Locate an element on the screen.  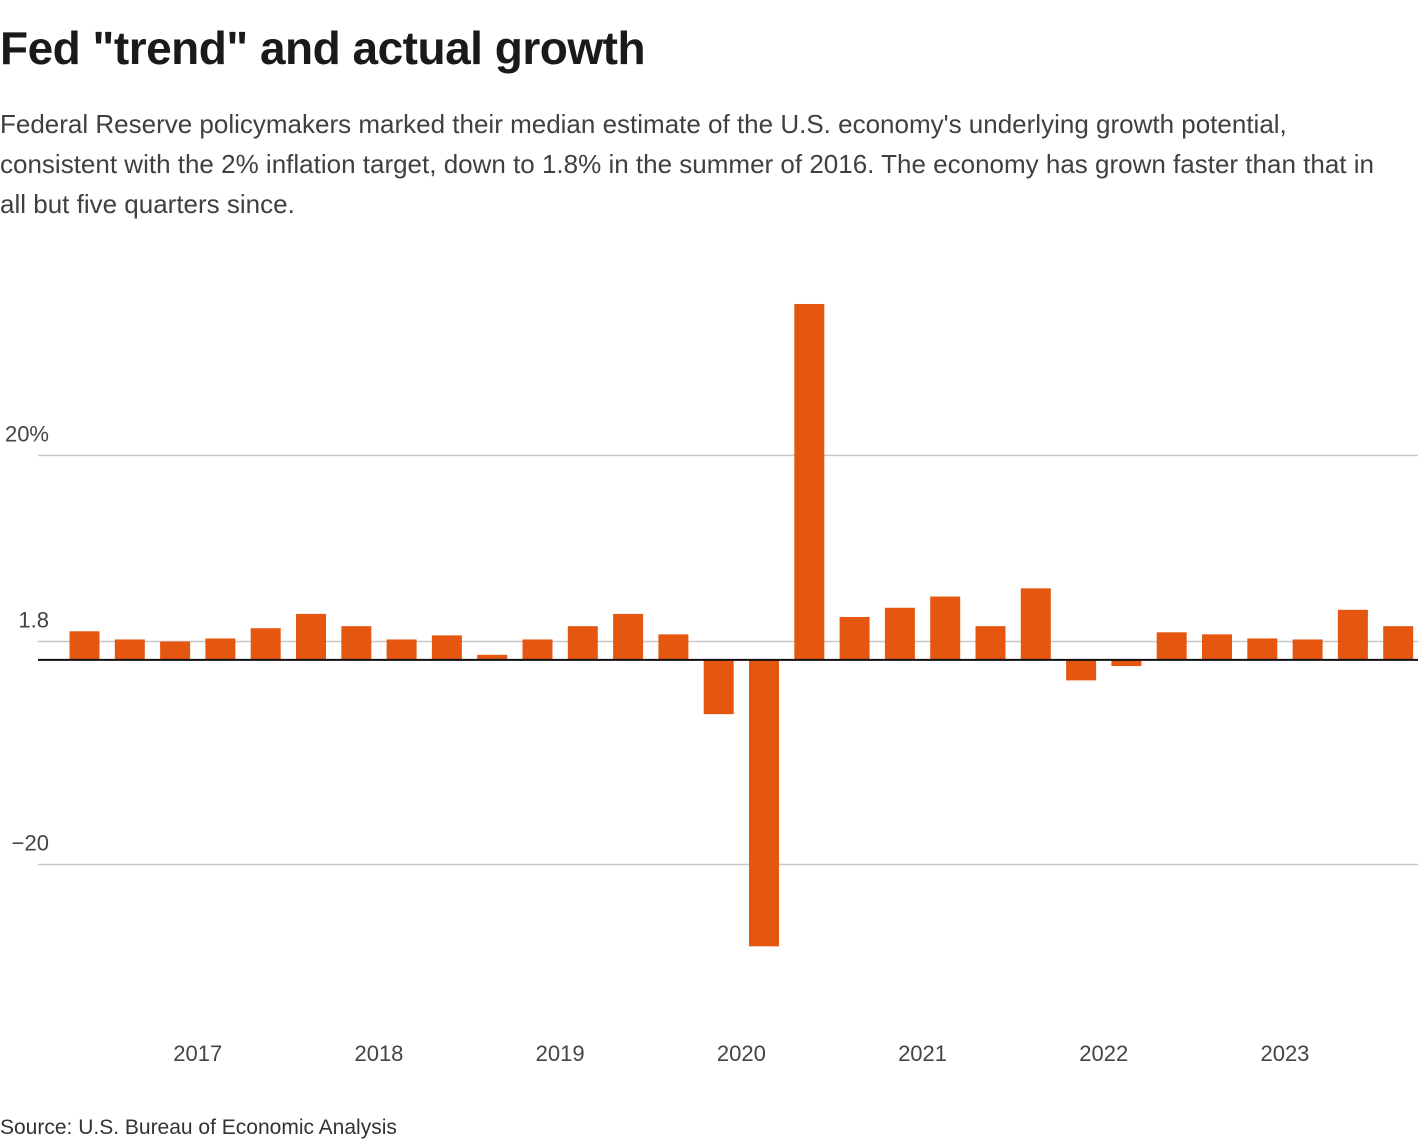
bar: 2016 Q4: 2 is located at coordinates (129, 649).